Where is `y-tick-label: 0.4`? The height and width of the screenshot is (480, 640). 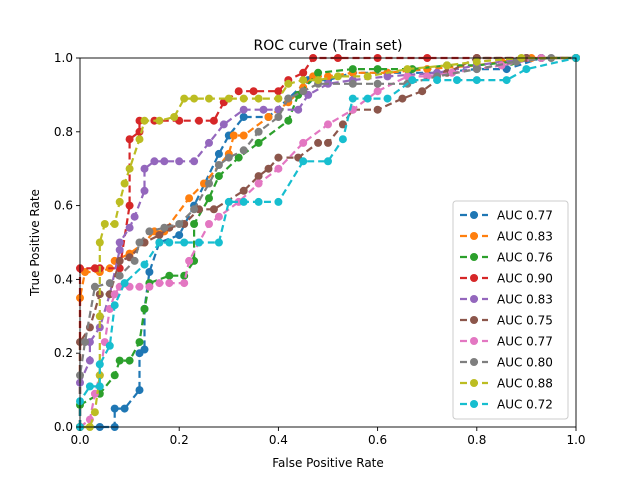
y-tick-label: 0.4 is located at coordinates (63, 279).